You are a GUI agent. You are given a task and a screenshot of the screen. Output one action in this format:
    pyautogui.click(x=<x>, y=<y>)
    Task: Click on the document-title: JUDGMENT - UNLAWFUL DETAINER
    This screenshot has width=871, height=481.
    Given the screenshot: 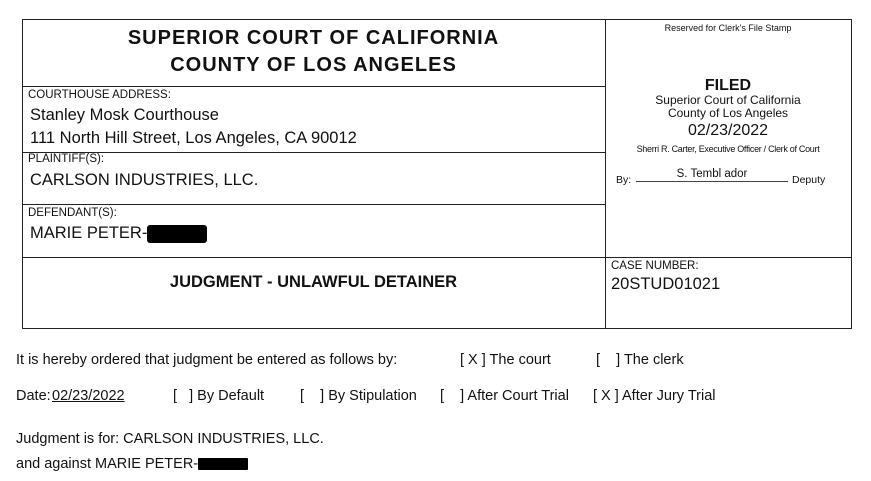 What is the action you would take?
    pyautogui.click(x=313, y=282)
    